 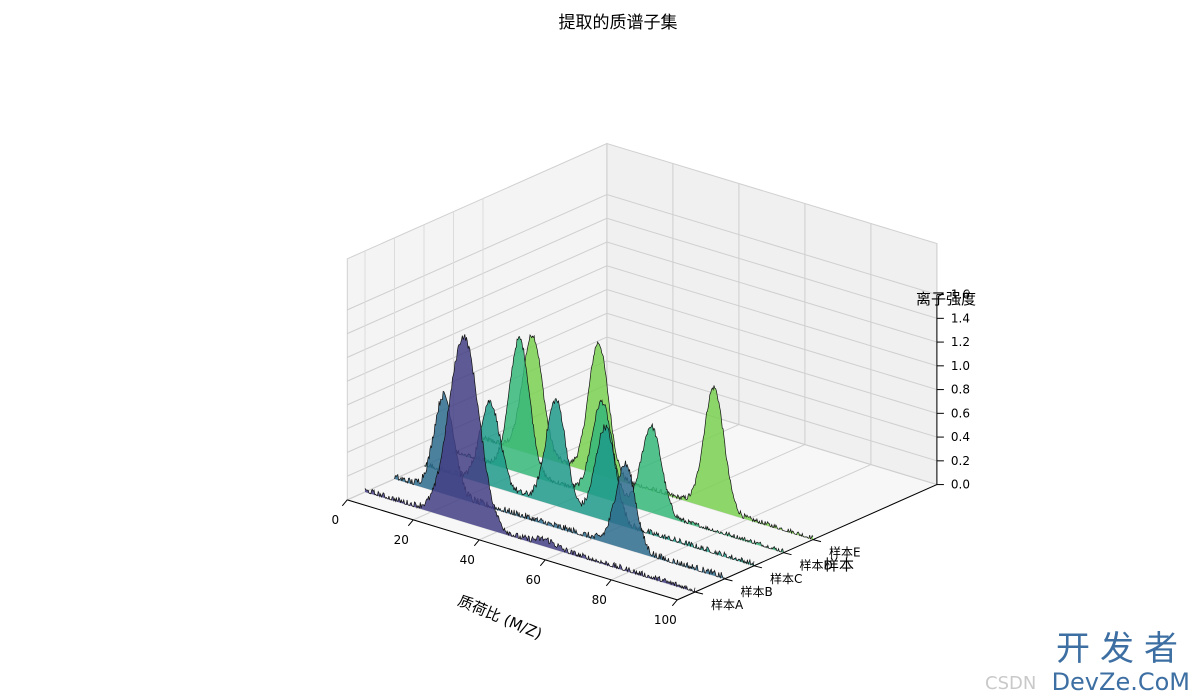 What do you see at coordinates (467, 560) in the screenshot?
I see `x-tick-label: 40` at bounding box center [467, 560].